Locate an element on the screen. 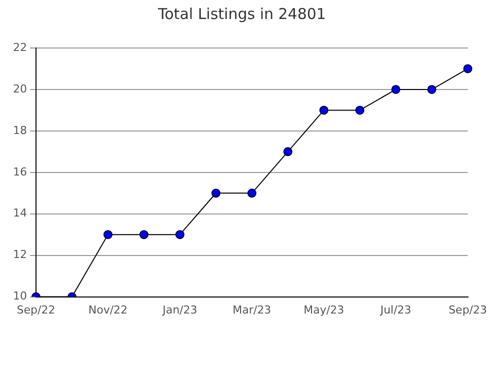 Image resolution: width=490 pixels, height=380 pixels. x-tick-label: Sep/22 is located at coordinates (36, 309).